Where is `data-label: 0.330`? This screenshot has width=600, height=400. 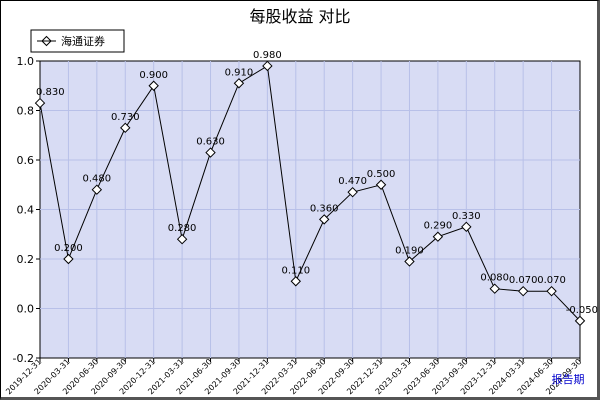 data-label: 0.330 is located at coordinates (466, 216).